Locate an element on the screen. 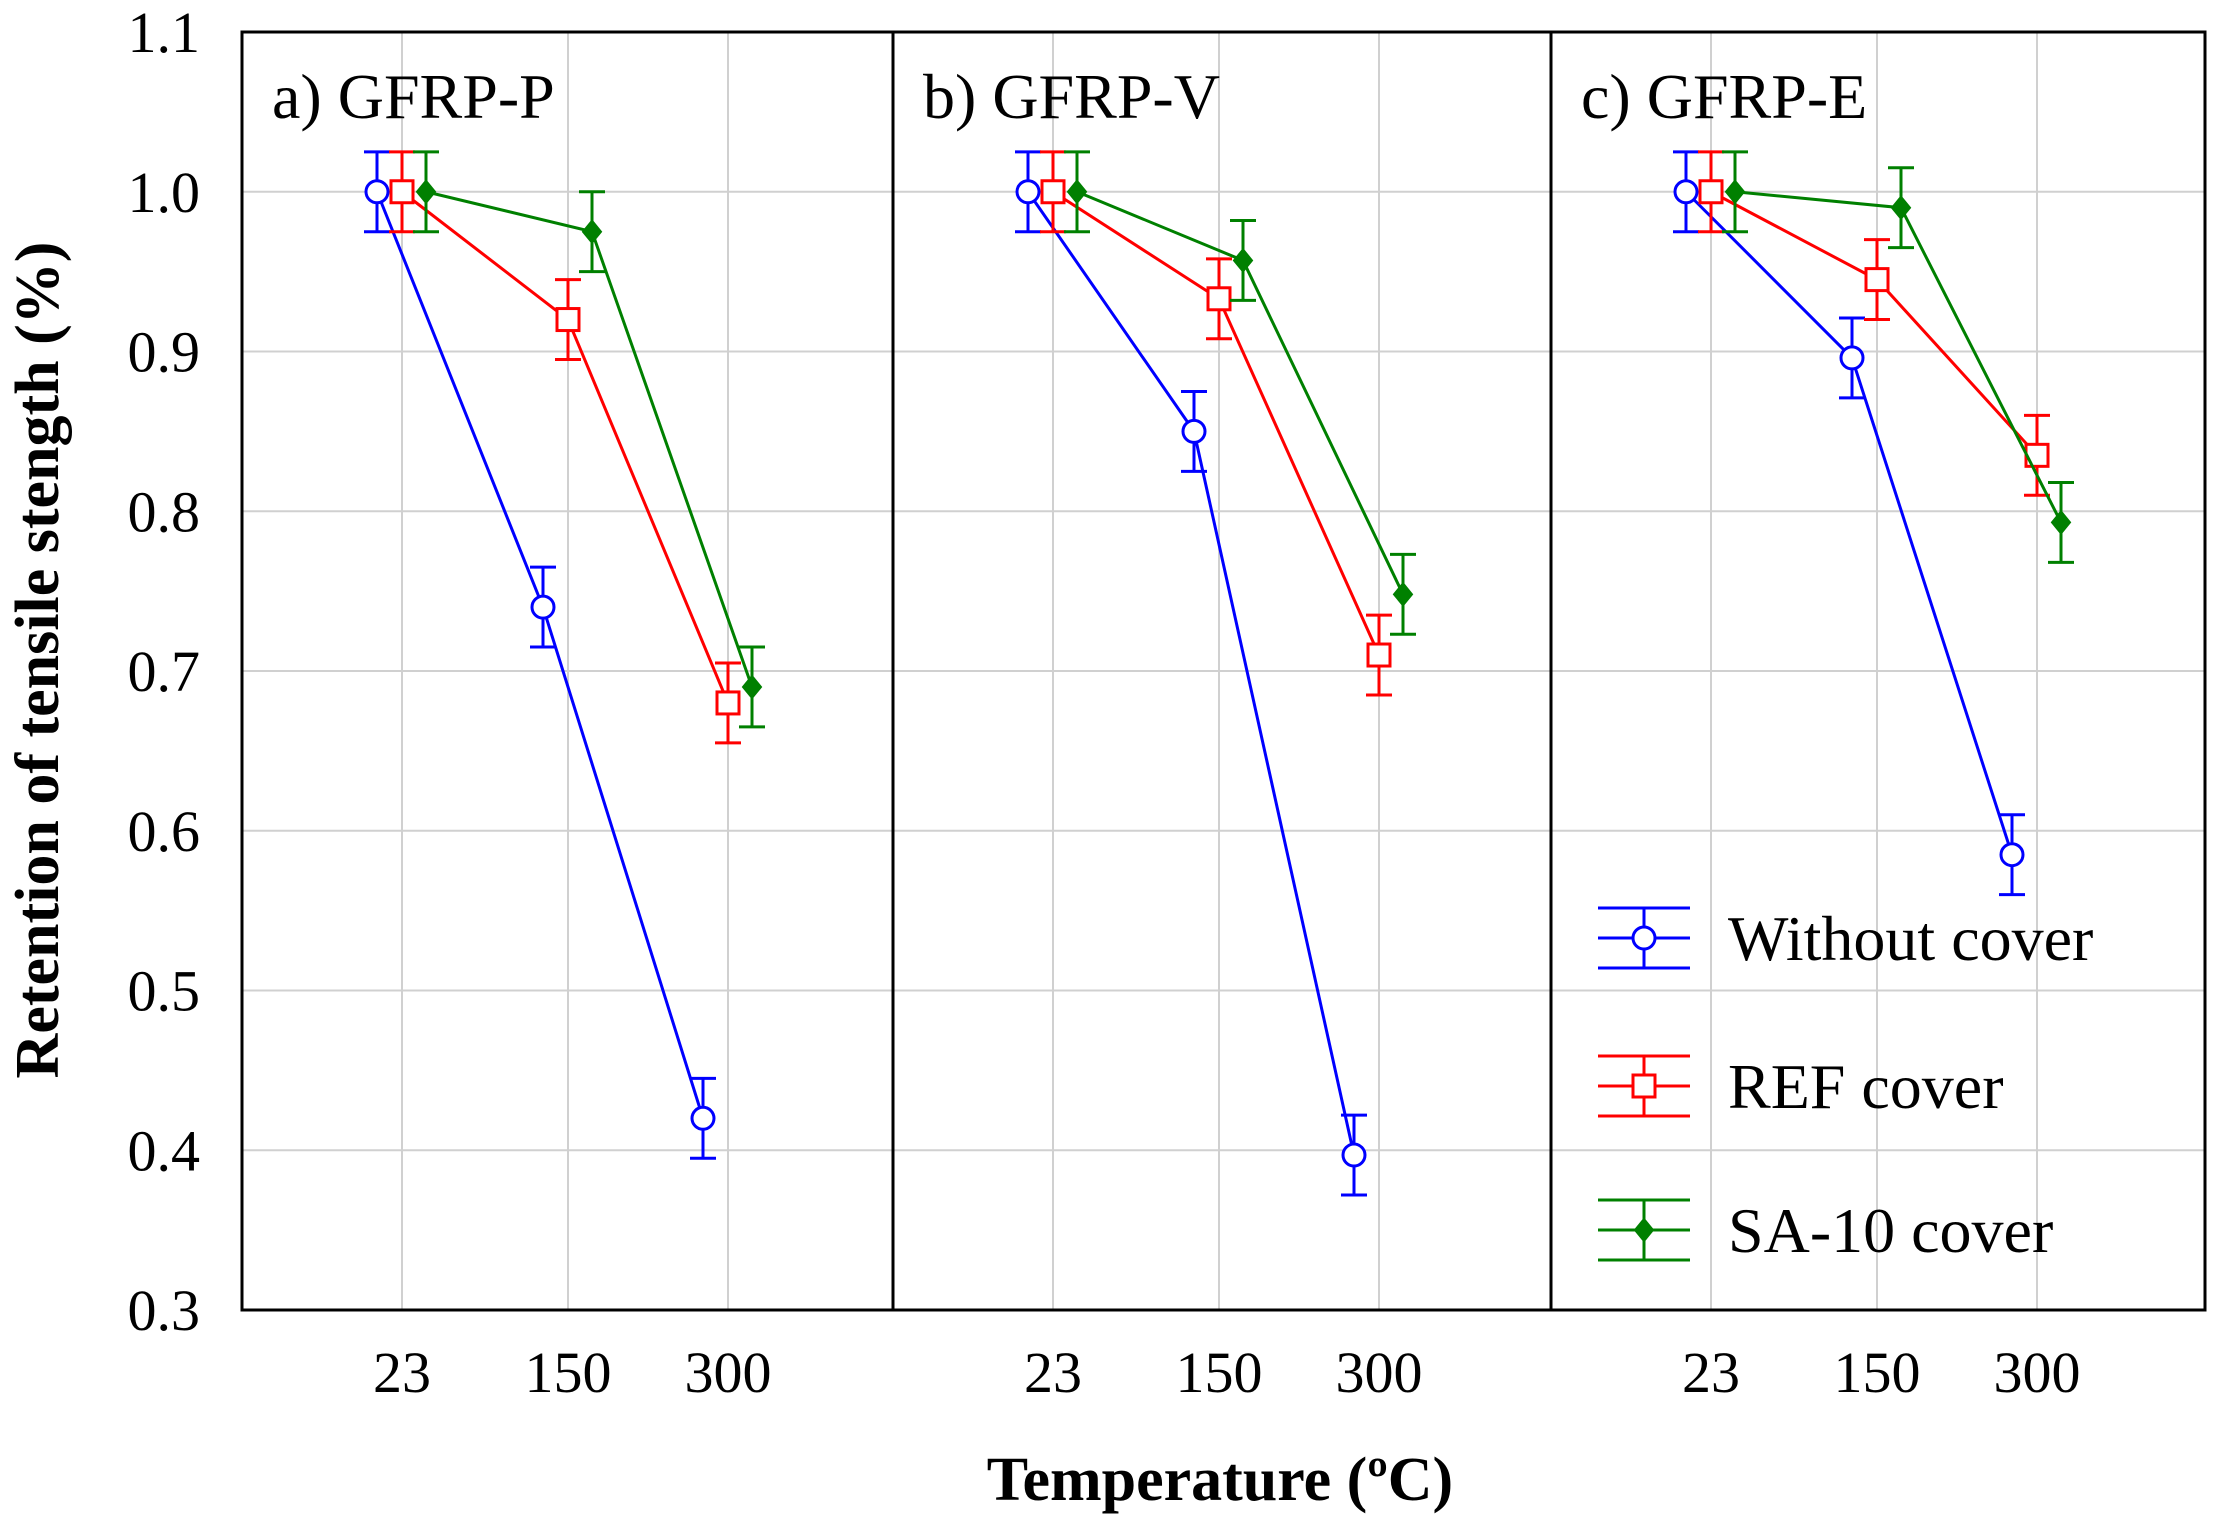 This screenshot has height=1538, width=2220. legend-entry: REF cover is located at coordinates (1801, 1086).